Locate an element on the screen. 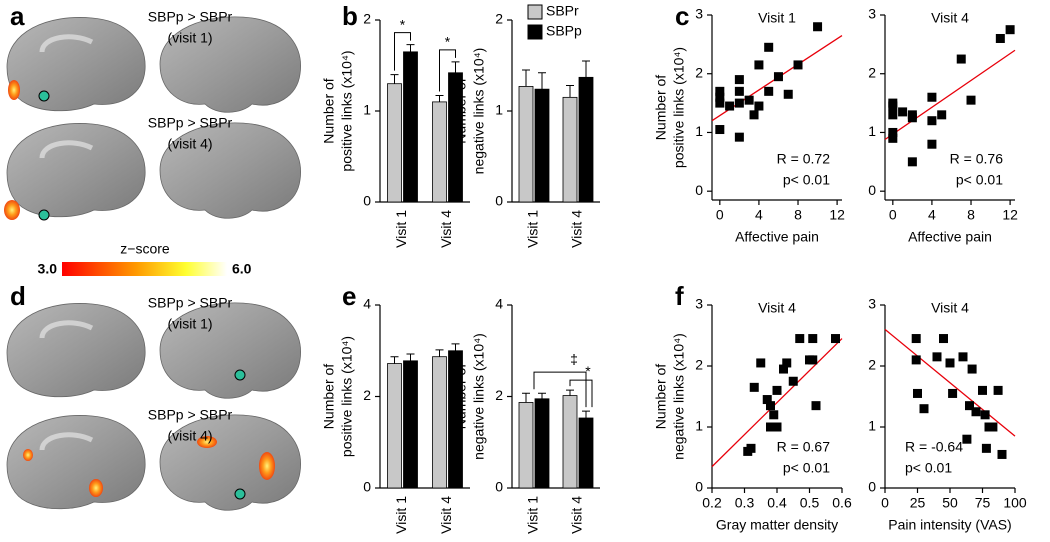 The width and height of the screenshot is (1050, 542). panel-letter: e is located at coordinates (349, 296).